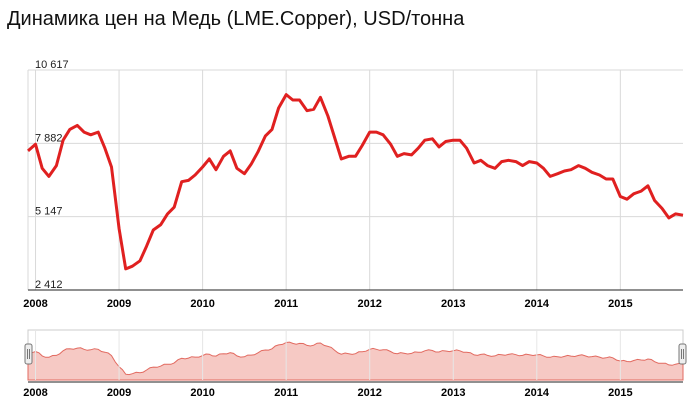  Describe the element at coordinates (49, 285) in the screenshot. I see `y-tick-label: 2 412` at that location.